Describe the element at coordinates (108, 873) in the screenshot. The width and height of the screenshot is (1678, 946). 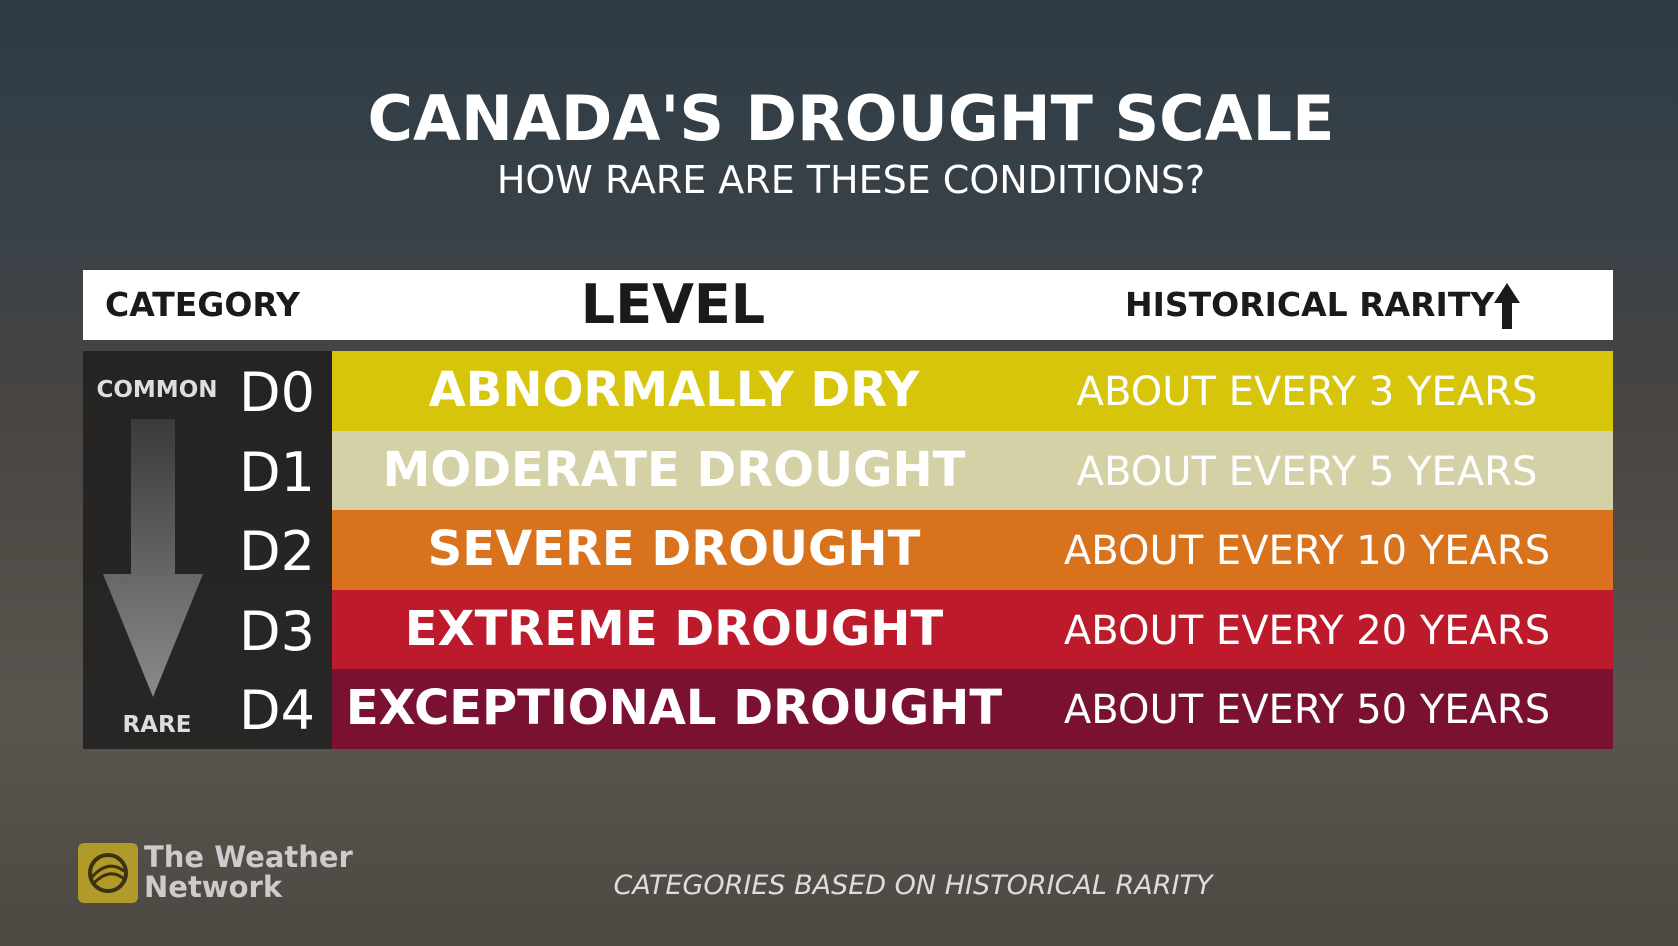
I see `logo-icon` at that location.